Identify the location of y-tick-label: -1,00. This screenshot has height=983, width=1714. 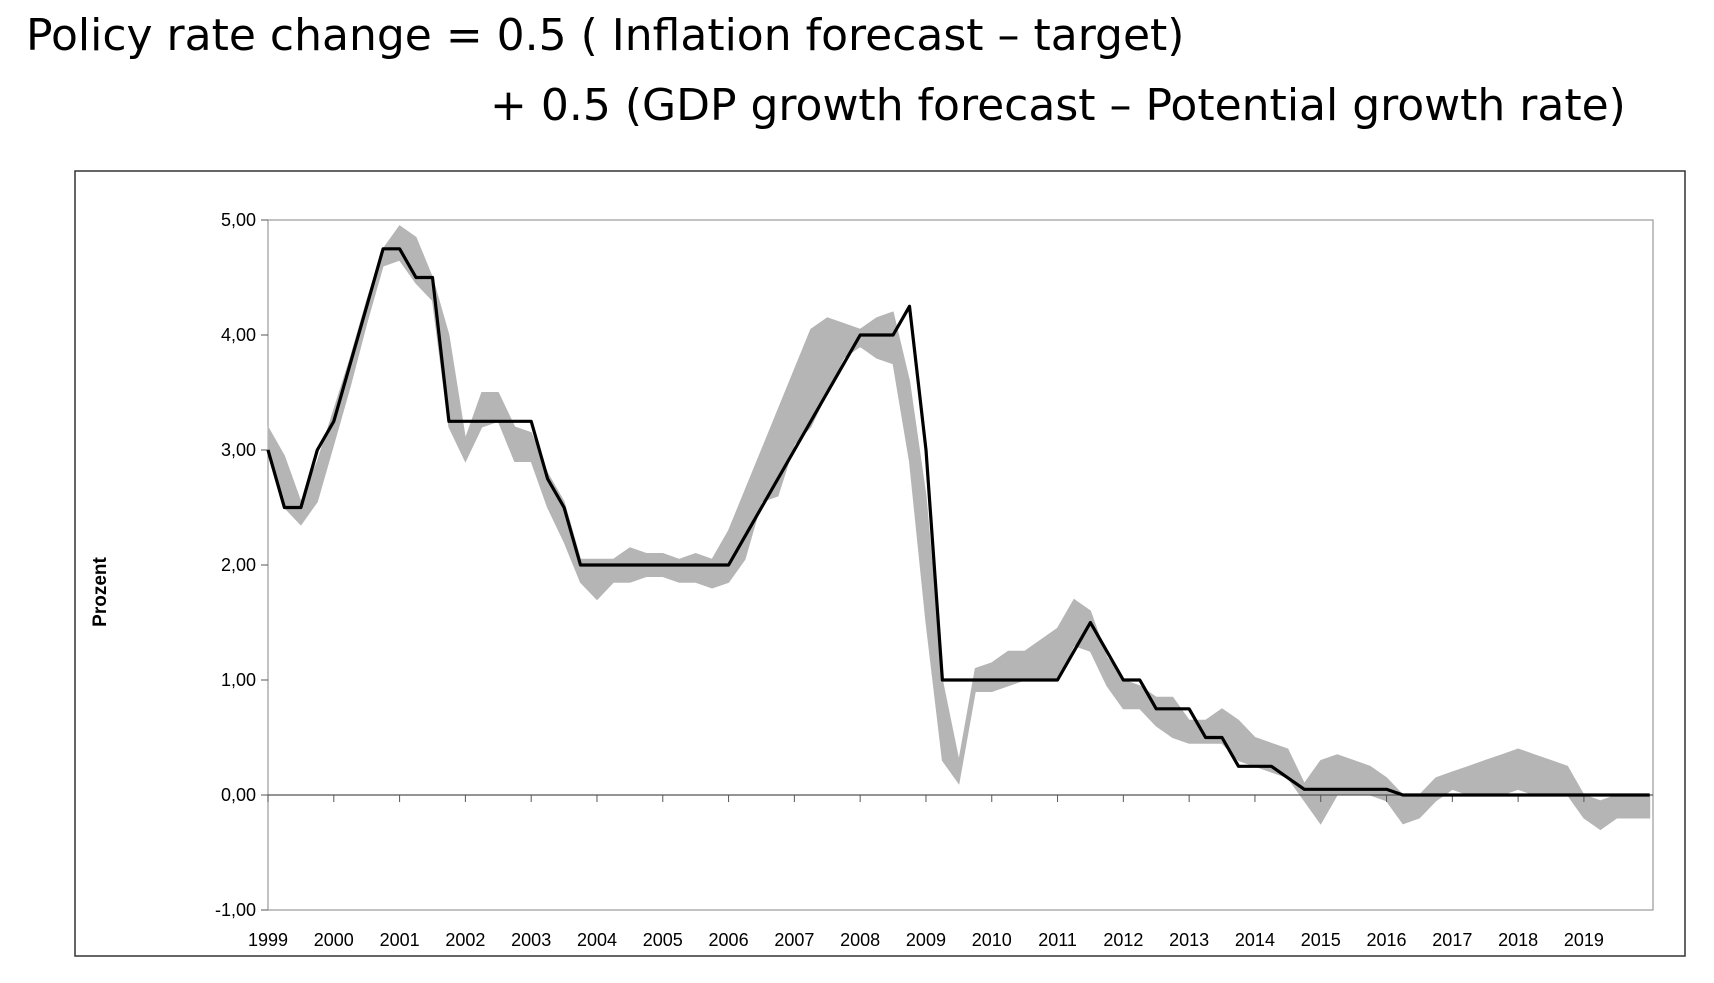
(235, 910).